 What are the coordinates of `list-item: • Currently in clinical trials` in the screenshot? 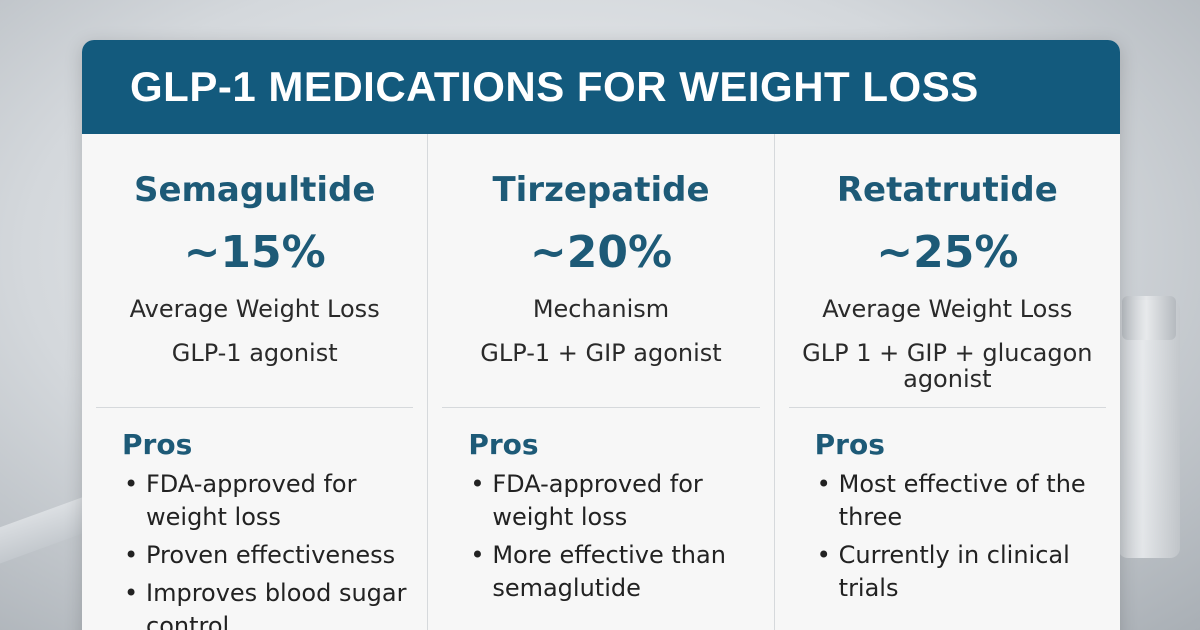 It's located at (967, 572).